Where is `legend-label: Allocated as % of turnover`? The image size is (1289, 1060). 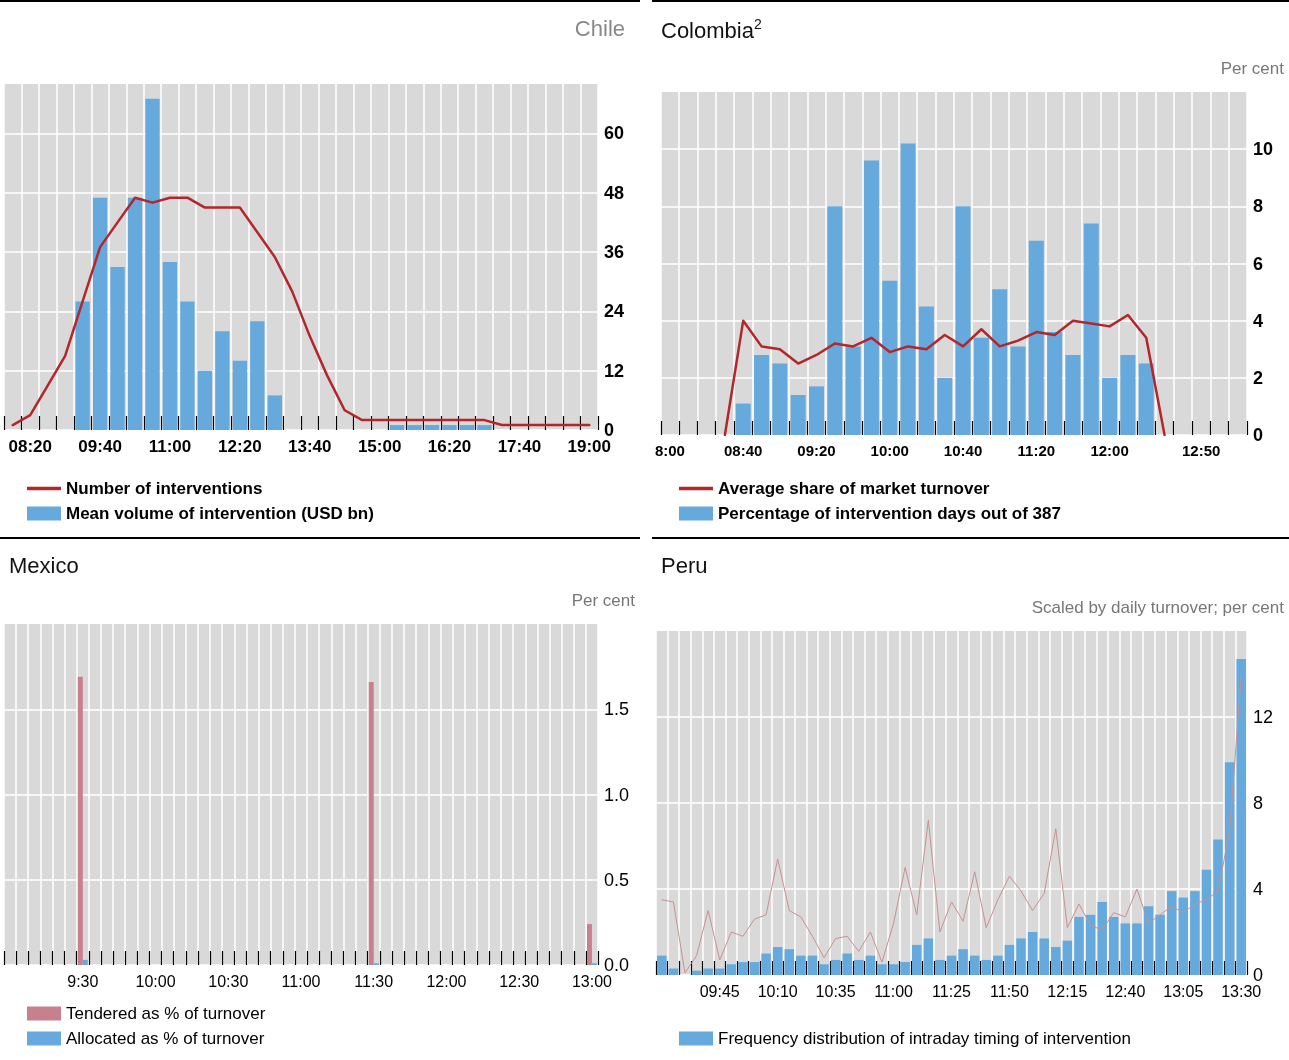 legend-label: Allocated as % of turnover is located at coordinates (165, 1038).